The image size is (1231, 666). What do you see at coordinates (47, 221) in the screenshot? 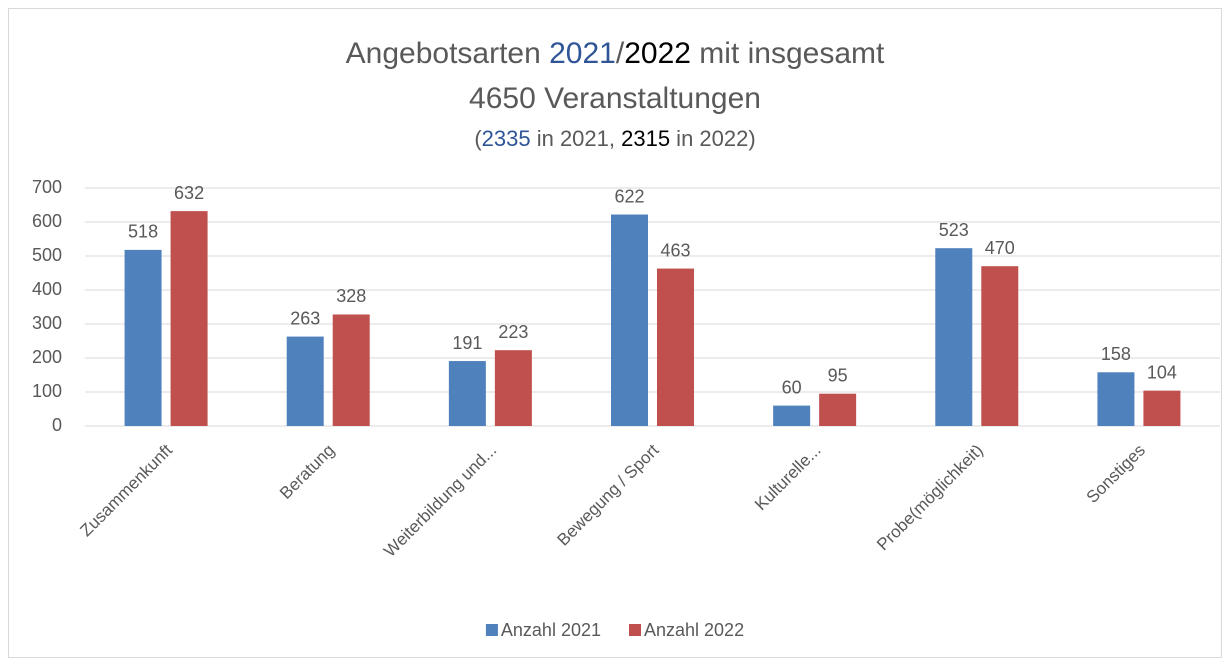
I see `y-tick-label: 600` at bounding box center [47, 221].